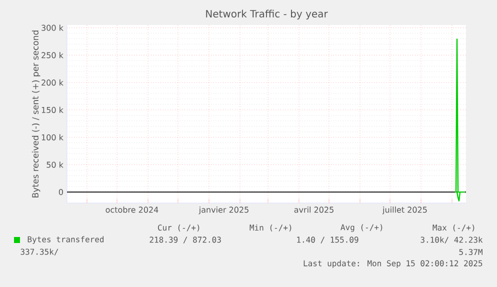  I want to click on y-axis-title: Bytes received (-) / sent (+) per second, so click(36, 114).